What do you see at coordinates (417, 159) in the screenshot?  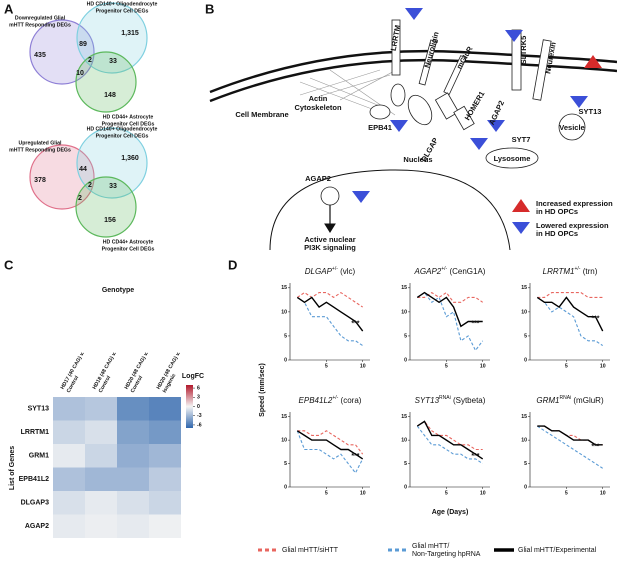 I see `label: Nucleus` at bounding box center [417, 159].